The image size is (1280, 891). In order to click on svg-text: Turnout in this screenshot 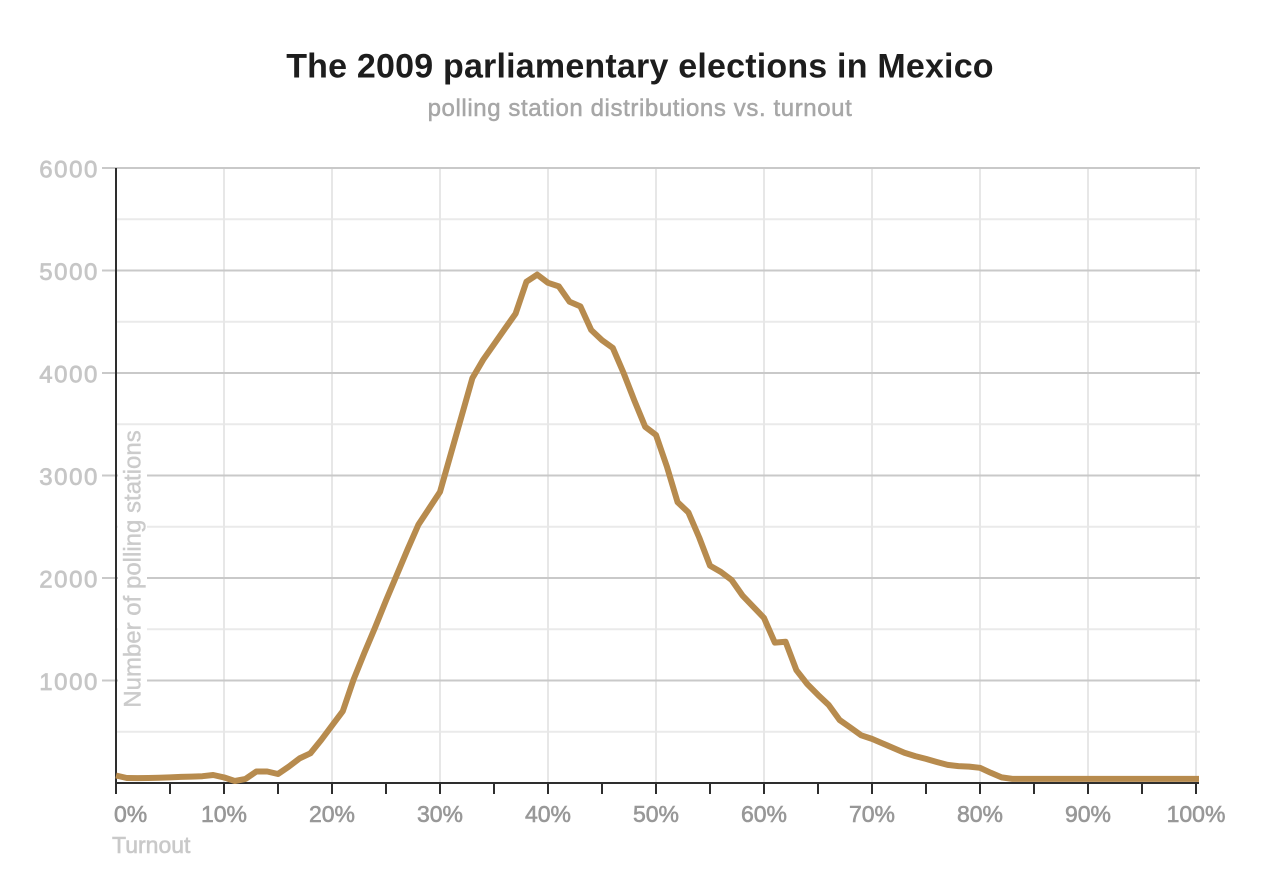, I will do `click(151, 845)`.